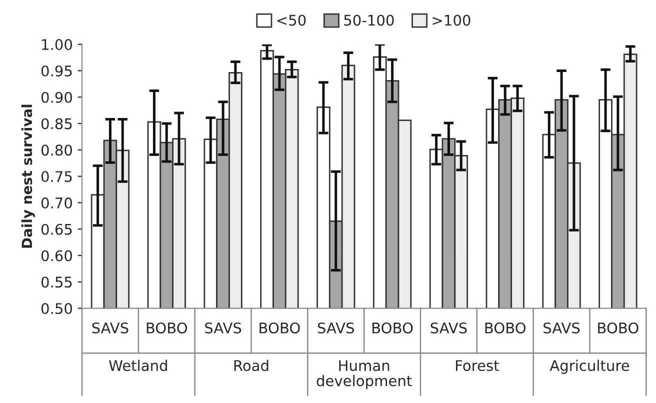 This screenshot has height=403, width=656. Describe the element at coordinates (56, 229) in the screenshot. I see `y-tick-label: 0.65` at that location.